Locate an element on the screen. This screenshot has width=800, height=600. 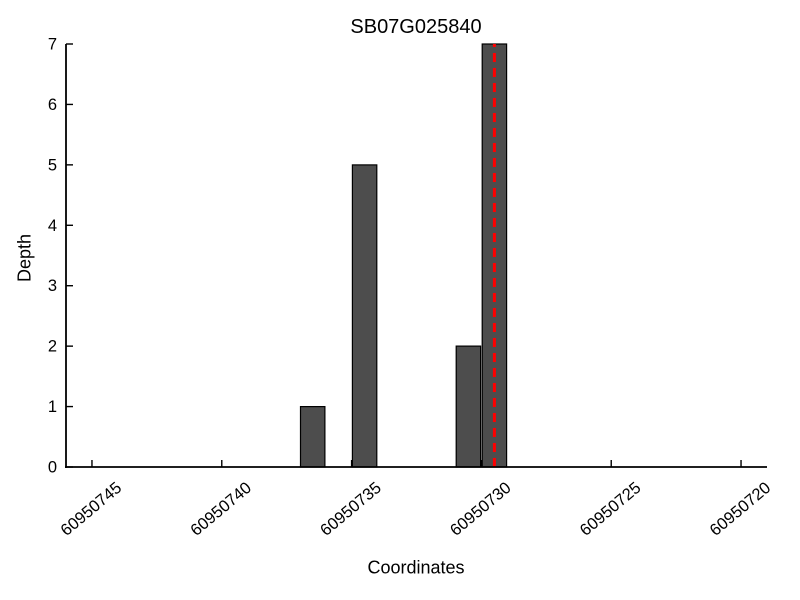
y-tick-label: 5 is located at coordinates (52, 165).